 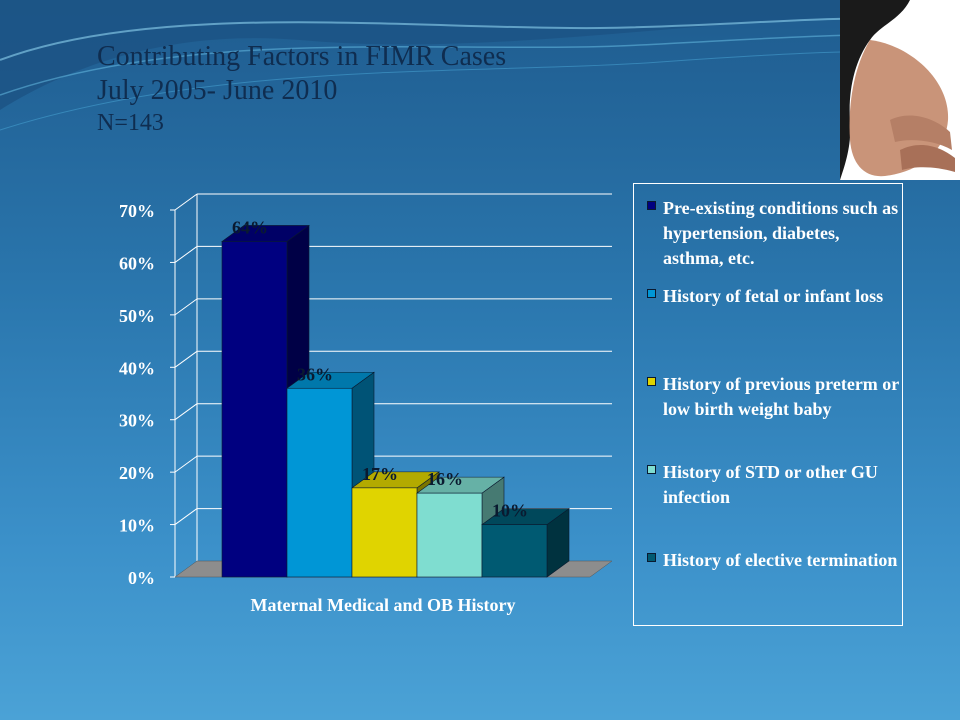 I want to click on legend-label: History of STD or other GU infection, so click(x=770, y=484).